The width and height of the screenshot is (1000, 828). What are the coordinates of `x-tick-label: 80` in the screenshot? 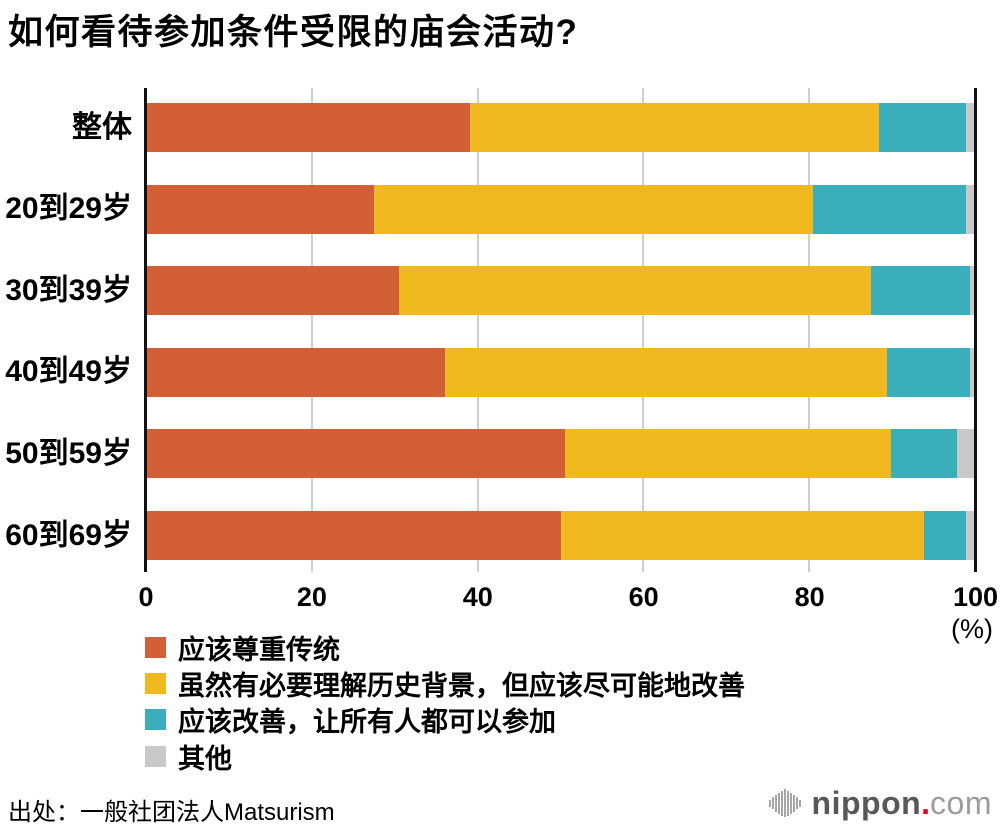 It's located at (809, 597).